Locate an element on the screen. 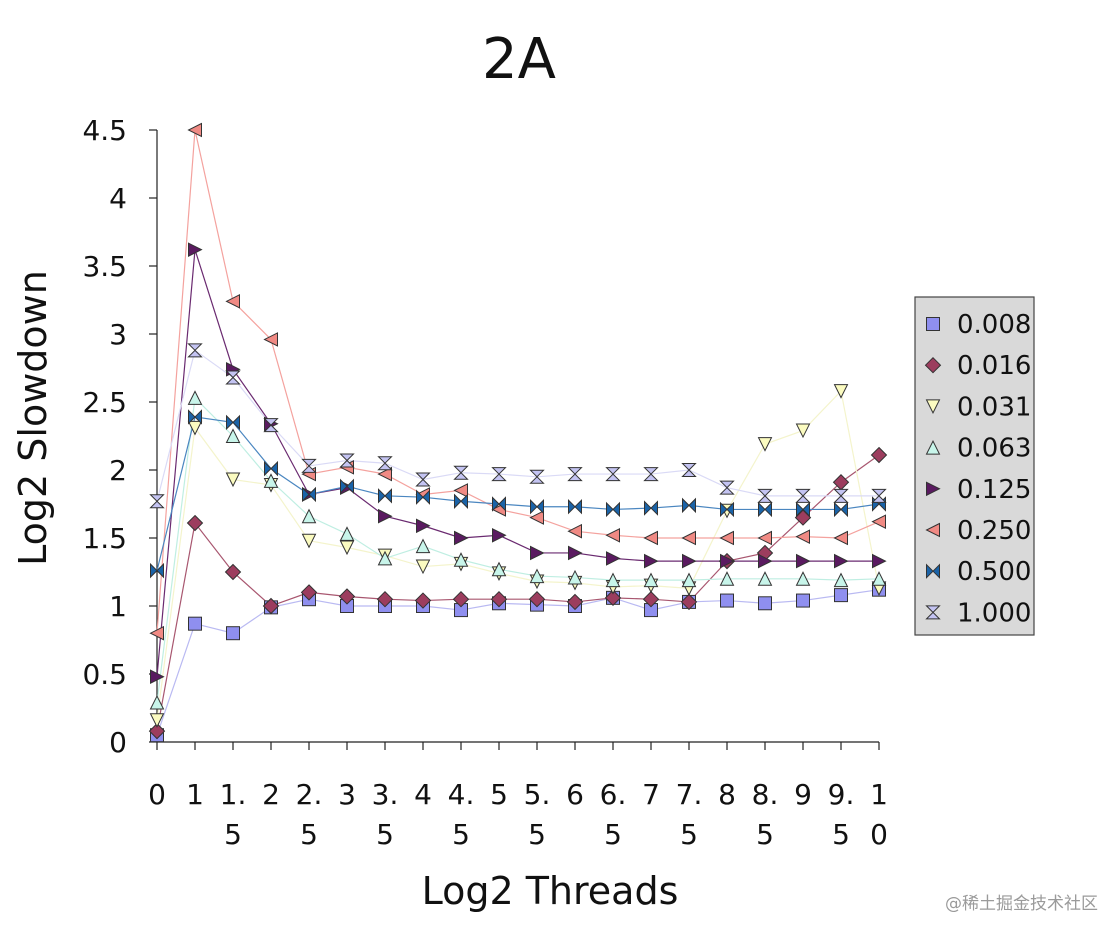  y-tick-label: 4 is located at coordinates (118, 198).